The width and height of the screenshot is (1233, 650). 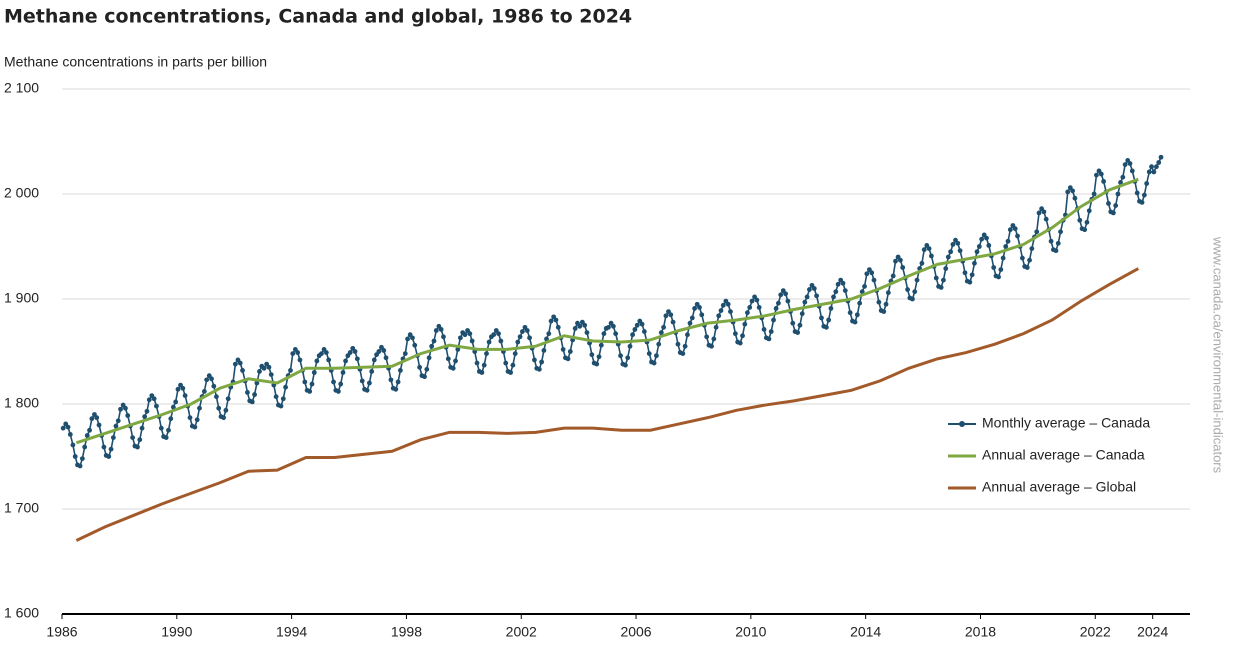 What do you see at coordinates (750, 632) in the screenshot?
I see `x-tick-label: 2010` at bounding box center [750, 632].